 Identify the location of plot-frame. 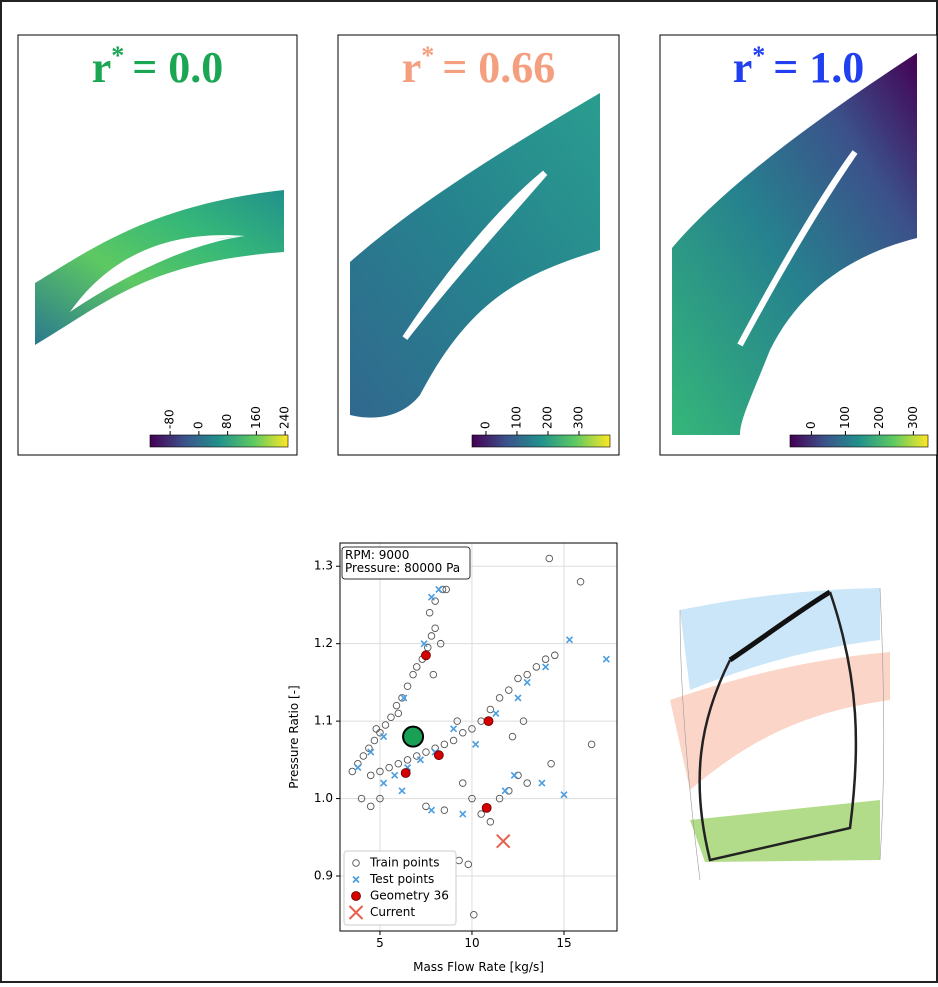
(478, 737).